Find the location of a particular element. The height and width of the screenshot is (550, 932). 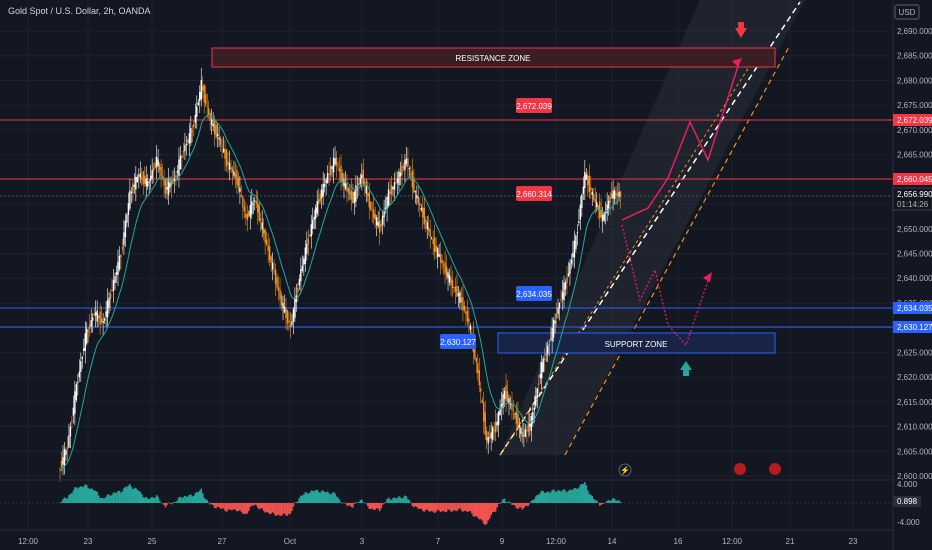

event-icons: ⚡ is located at coordinates (699, 470).